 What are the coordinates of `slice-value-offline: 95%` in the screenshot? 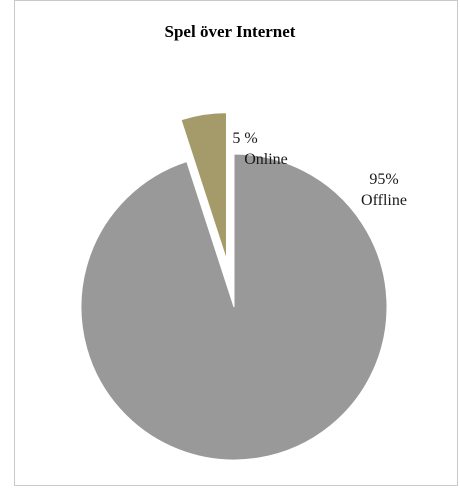 It's located at (383, 179).